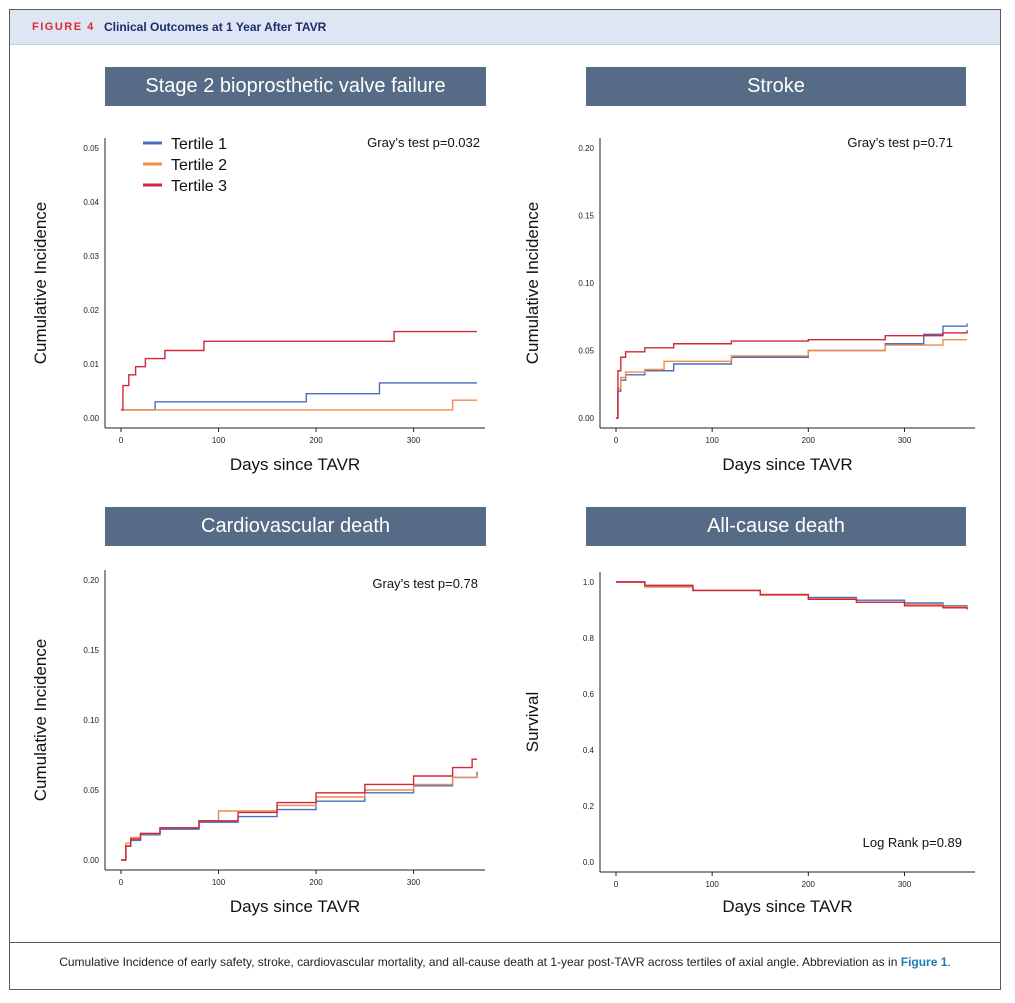 The width and height of the screenshot is (1015, 1003). Describe the element at coordinates (589, 694) in the screenshot. I see `y-tick-label: 0.6` at that location.